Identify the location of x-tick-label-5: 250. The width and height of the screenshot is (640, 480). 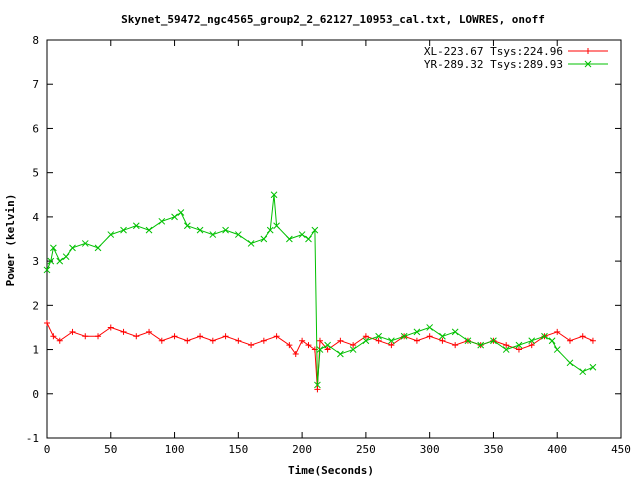
(366, 449).